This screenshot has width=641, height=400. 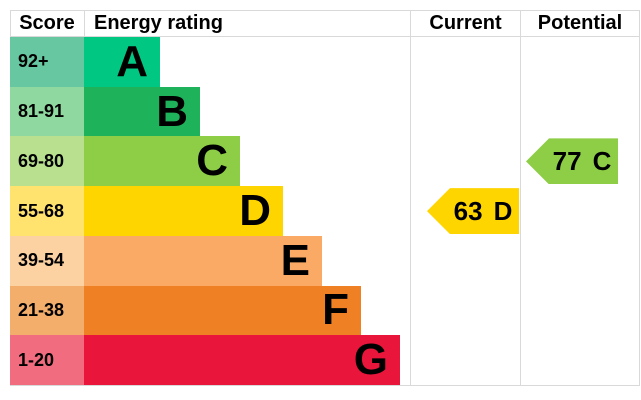 What do you see at coordinates (242, 360) in the screenshot?
I see `band-bar: G` at bounding box center [242, 360].